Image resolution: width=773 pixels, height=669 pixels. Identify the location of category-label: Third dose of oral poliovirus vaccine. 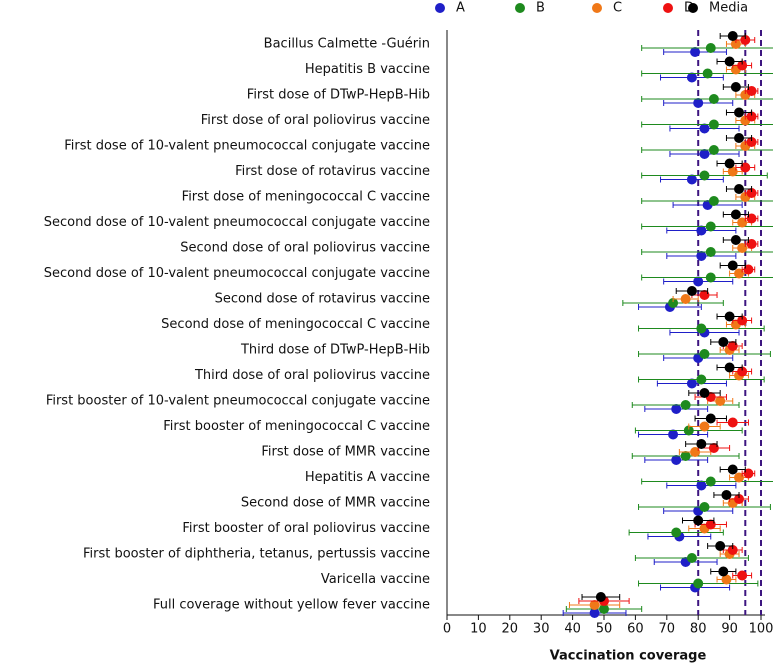
(312, 375).